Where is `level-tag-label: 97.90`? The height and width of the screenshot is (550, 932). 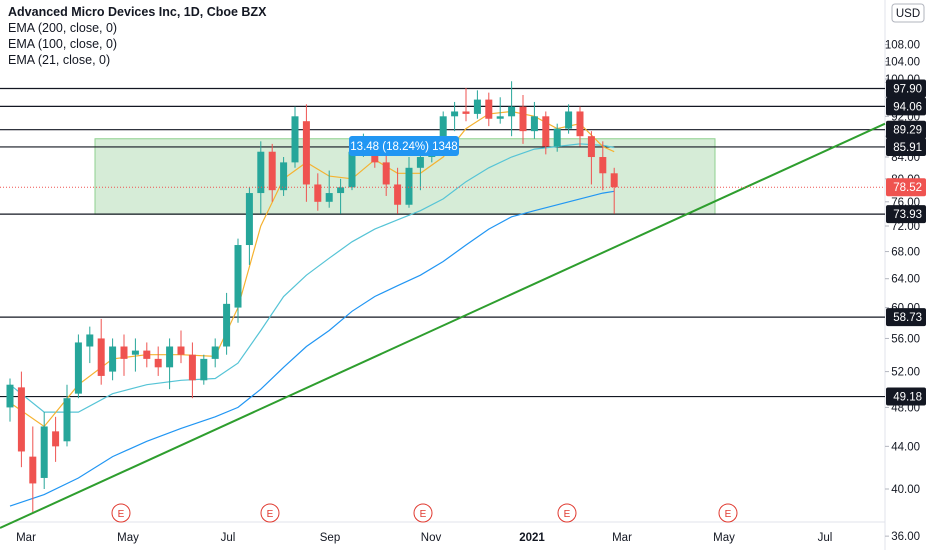 level-tag-label: 97.90 is located at coordinates (907, 89).